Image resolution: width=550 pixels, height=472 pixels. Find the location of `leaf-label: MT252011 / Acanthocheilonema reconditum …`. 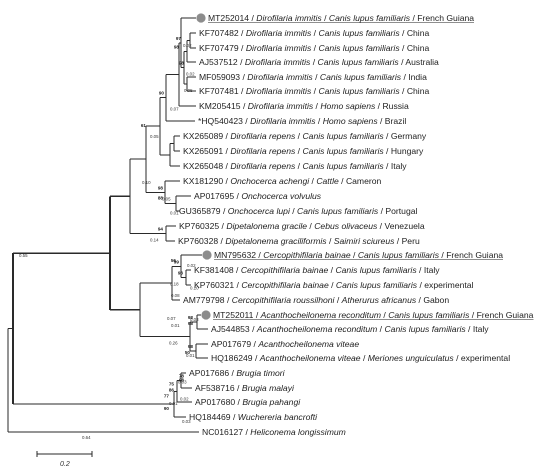

leaf-label: MT252011 / Acanthocheilonema reconditum … is located at coordinates (373, 315).